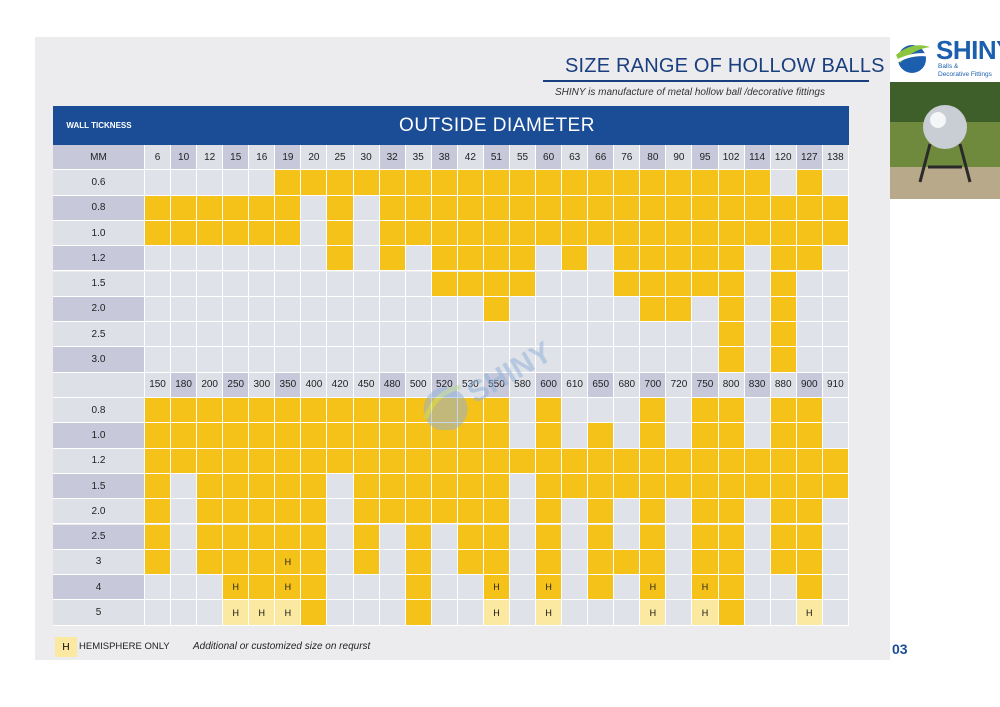  I want to click on wall-thickness-cell: 4, so click(99, 588).